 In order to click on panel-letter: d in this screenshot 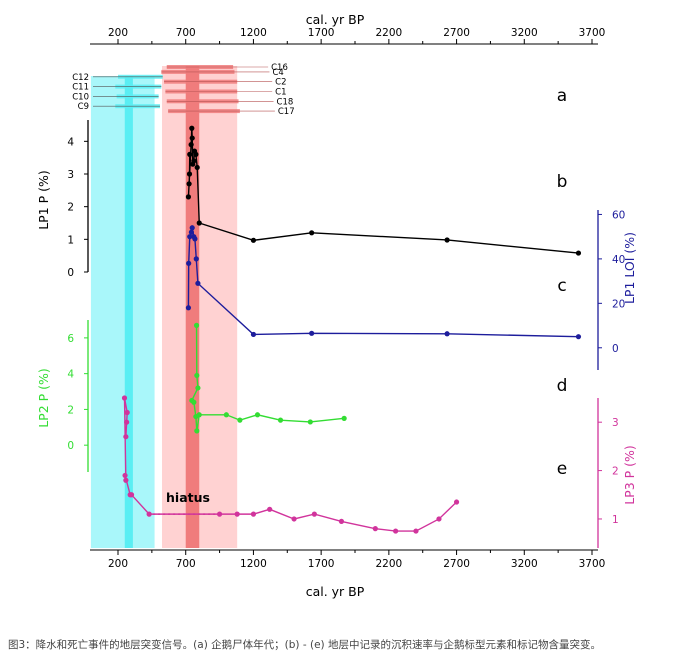, I will do `click(562, 386)`.